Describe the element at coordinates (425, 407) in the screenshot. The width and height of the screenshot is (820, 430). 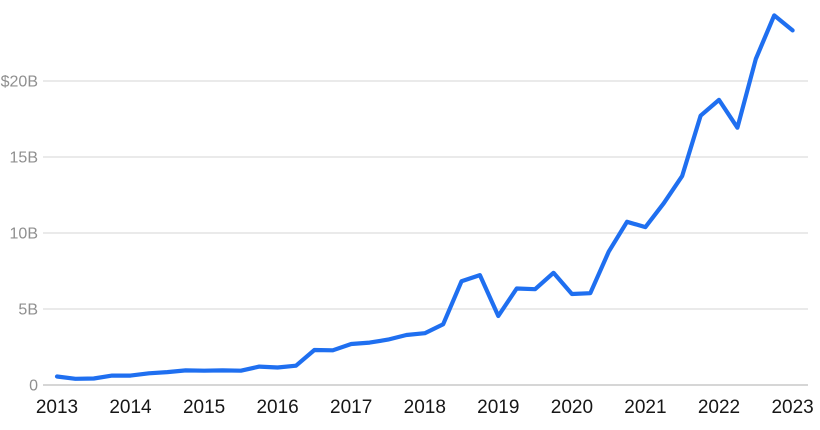
I see `x-tick-label: 2018` at that location.